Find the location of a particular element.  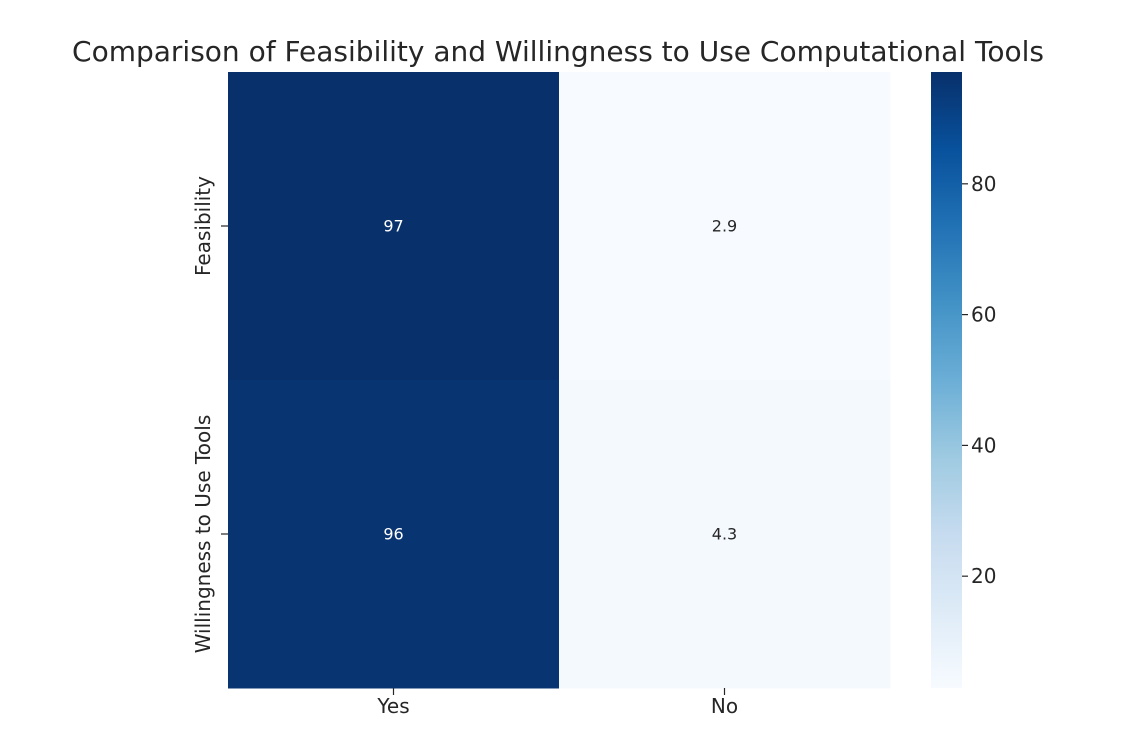

heatmap-cell-label: 4.3 is located at coordinates (724, 534).